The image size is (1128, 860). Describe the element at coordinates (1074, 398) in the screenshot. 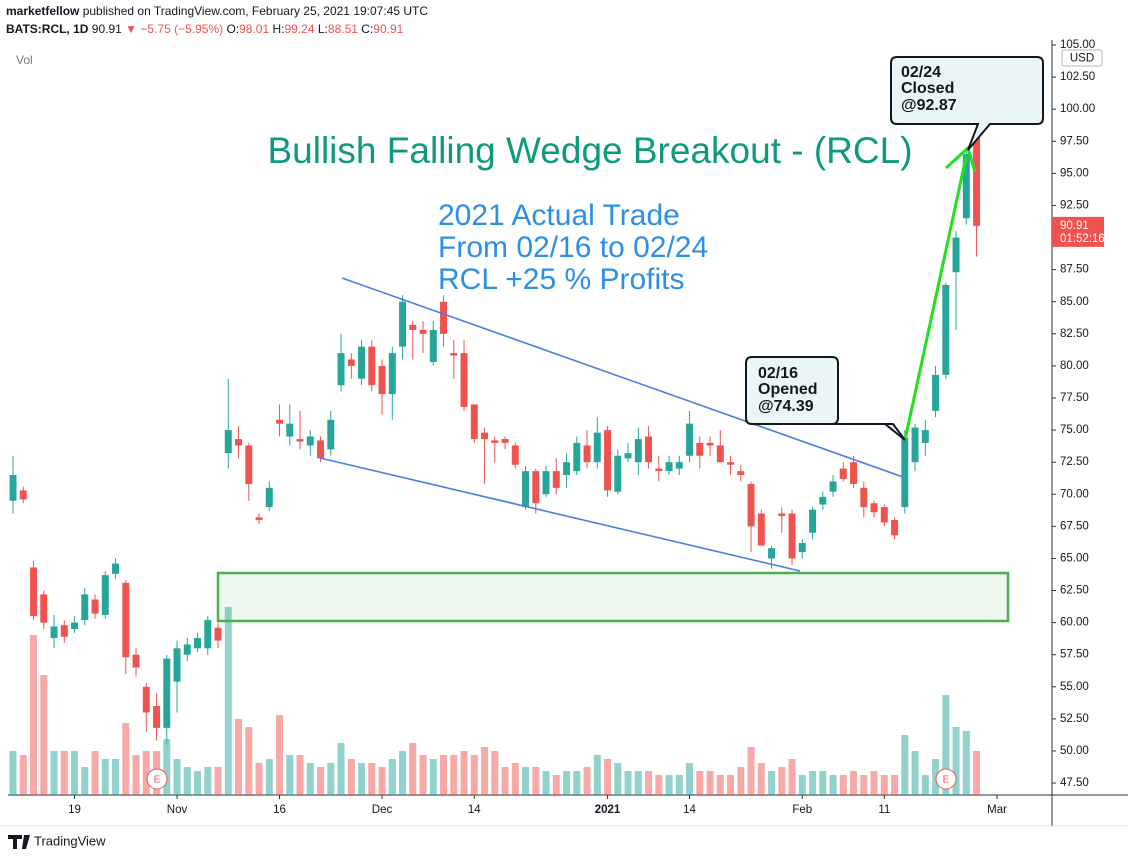

I see `y-tick-label: 77.50` at that location.